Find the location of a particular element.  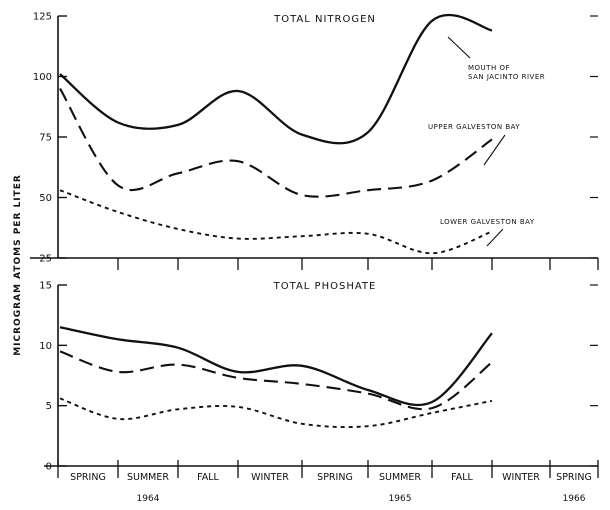

y-axis-label: MICROGRAM ATOMS PER LITER is located at coordinates (18, 265).